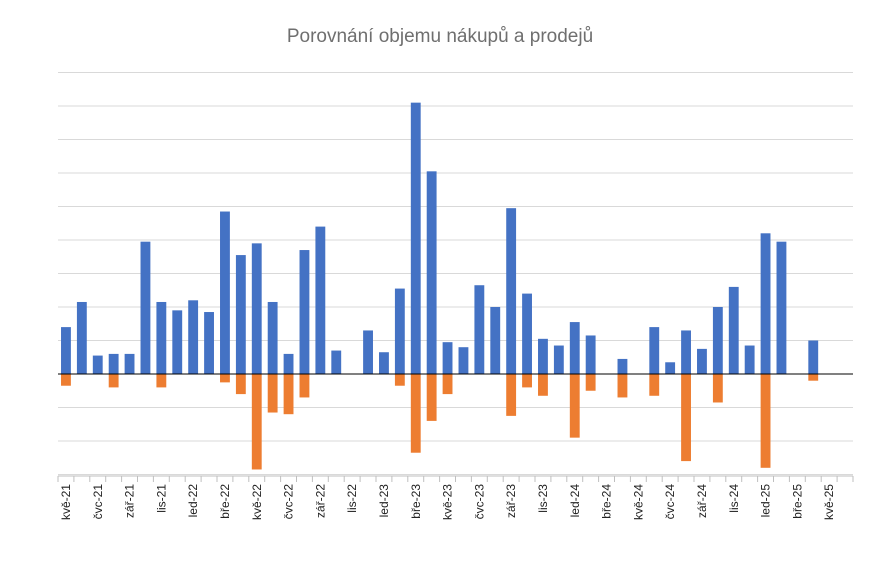 The width and height of the screenshot is (880, 562). What do you see at coordinates (575, 501) in the screenshot?
I see `tick-label: led-24` at bounding box center [575, 501].